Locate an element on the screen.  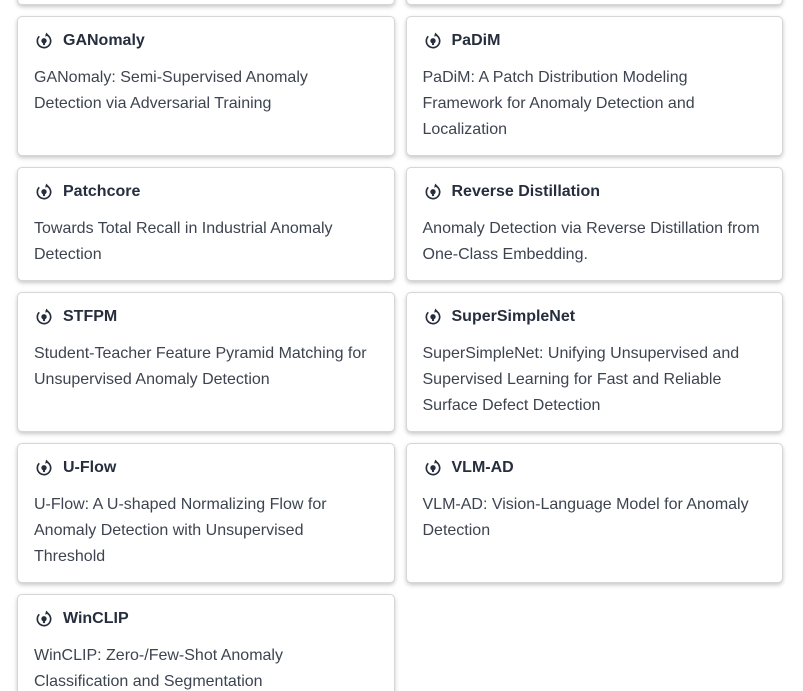
card-header: VLM-AD is located at coordinates (595, 468).